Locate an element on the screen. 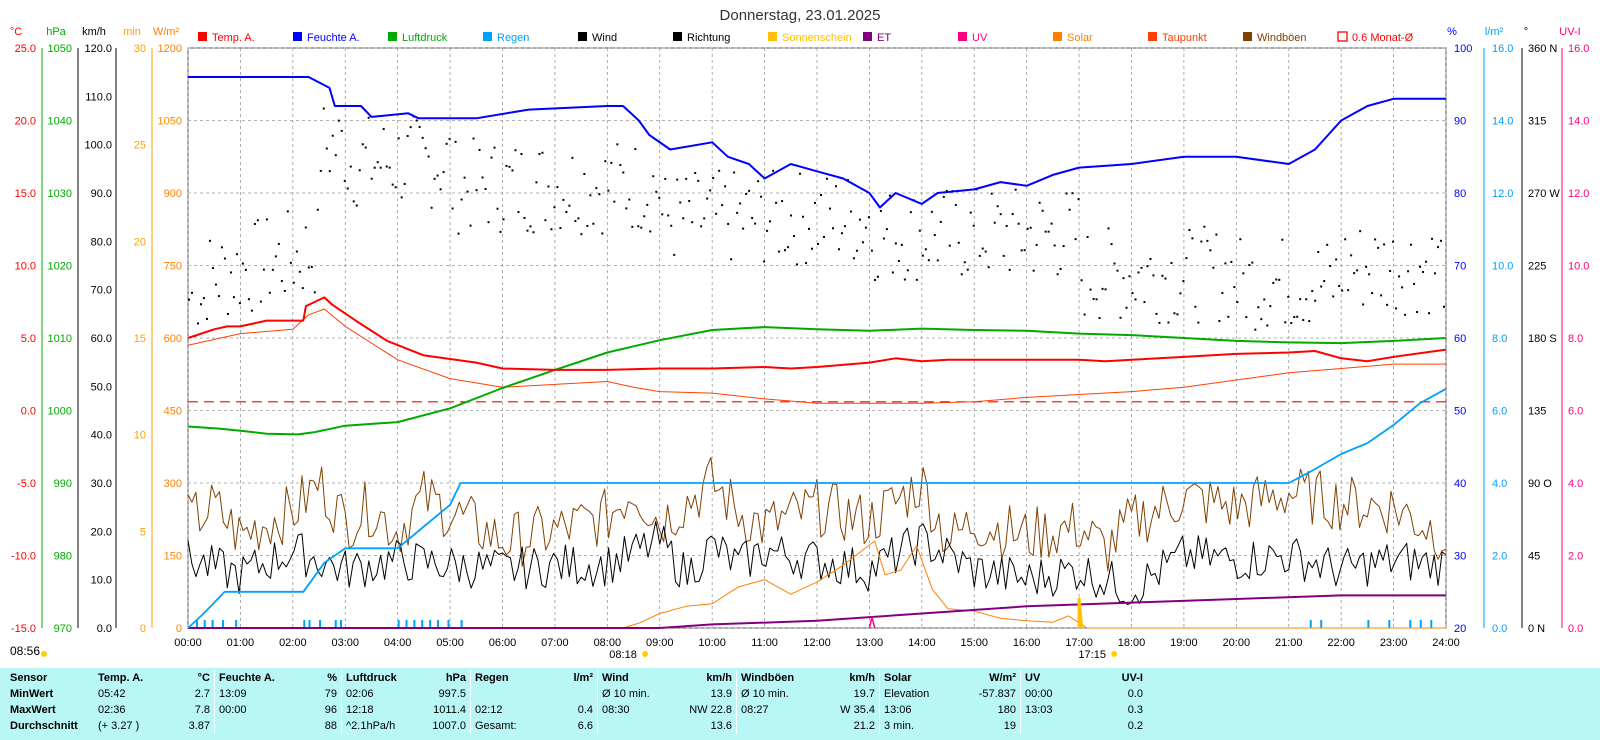 The image size is (1600, 740). tick-label-hum: 30 is located at coordinates (1460, 557).